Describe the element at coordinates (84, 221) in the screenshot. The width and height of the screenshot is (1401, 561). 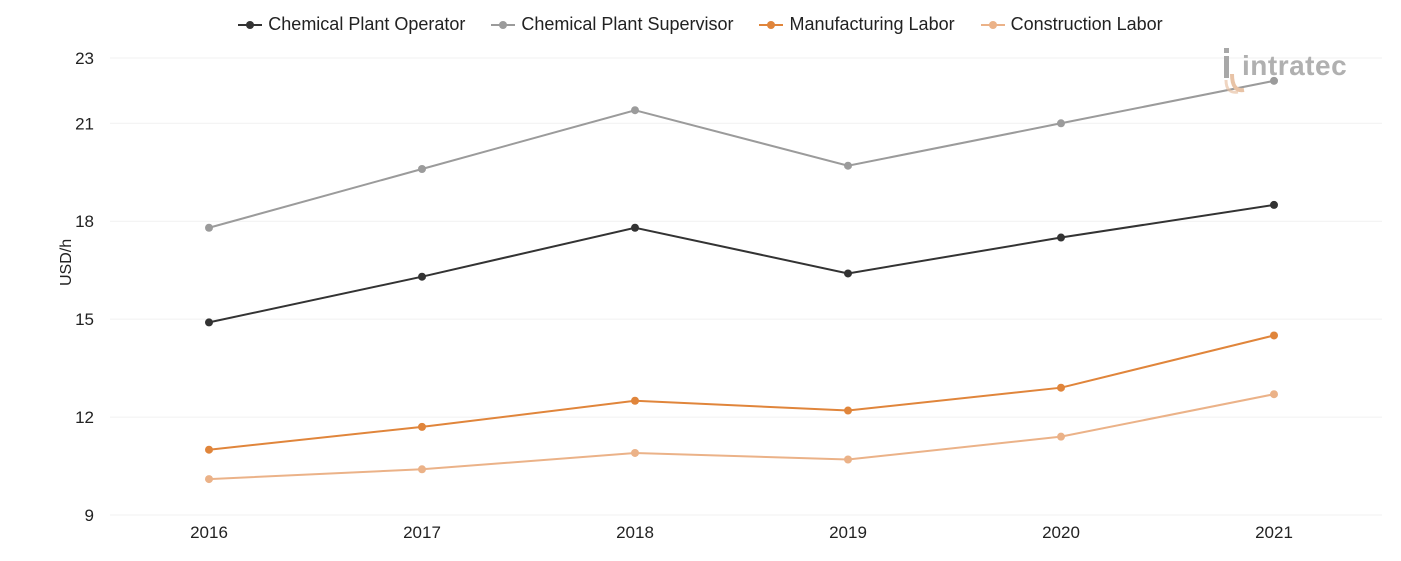
I see `y-tick-label: 18` at that location.